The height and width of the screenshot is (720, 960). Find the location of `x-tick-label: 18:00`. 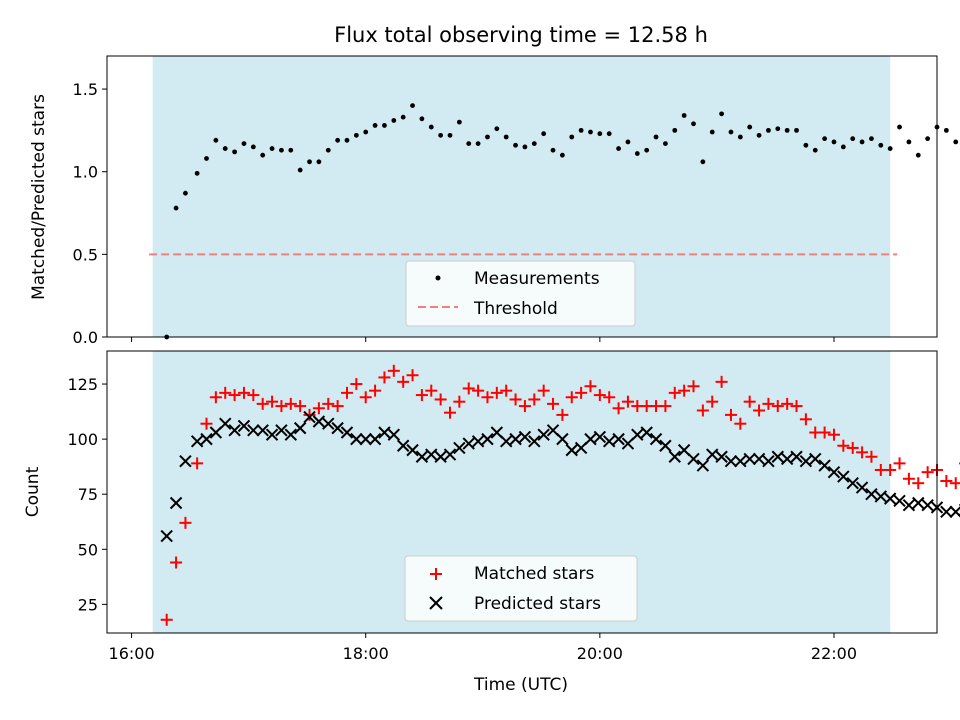

x-tick-label: 18:00 is located at coordinates (366, 653).